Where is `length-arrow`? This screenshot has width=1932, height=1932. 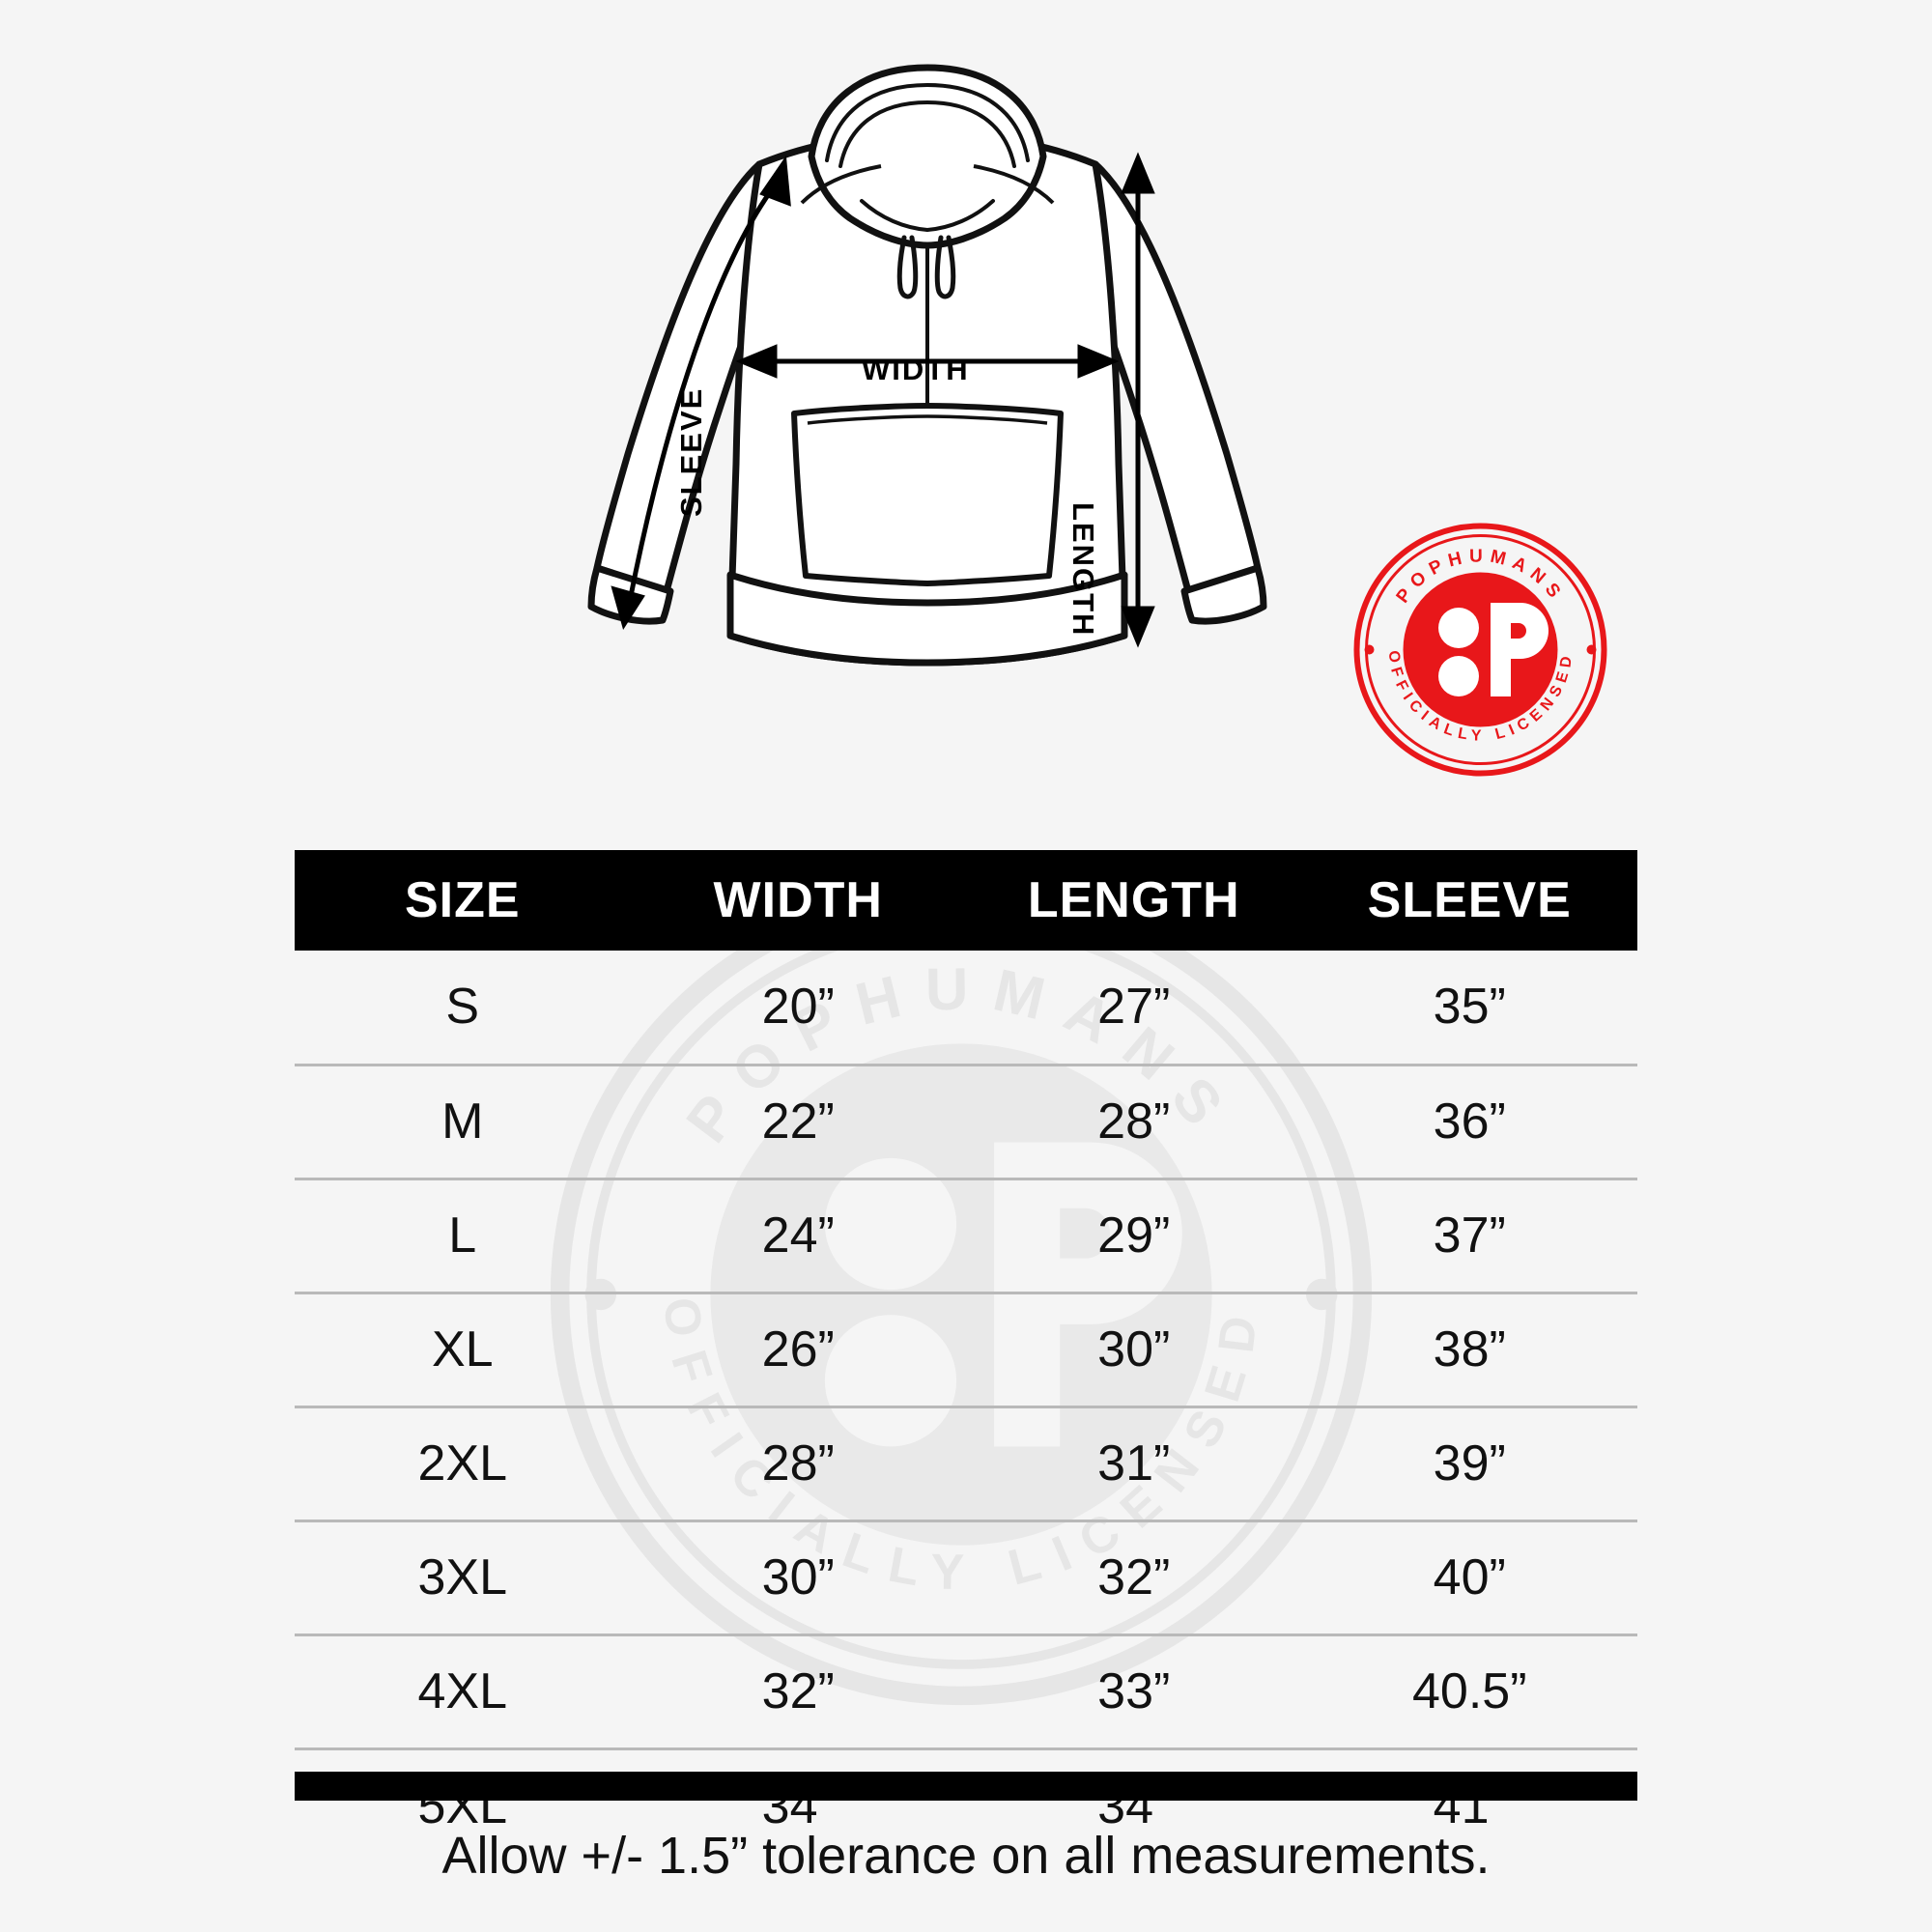 length-arrow is located at coordinates (1138, 400).